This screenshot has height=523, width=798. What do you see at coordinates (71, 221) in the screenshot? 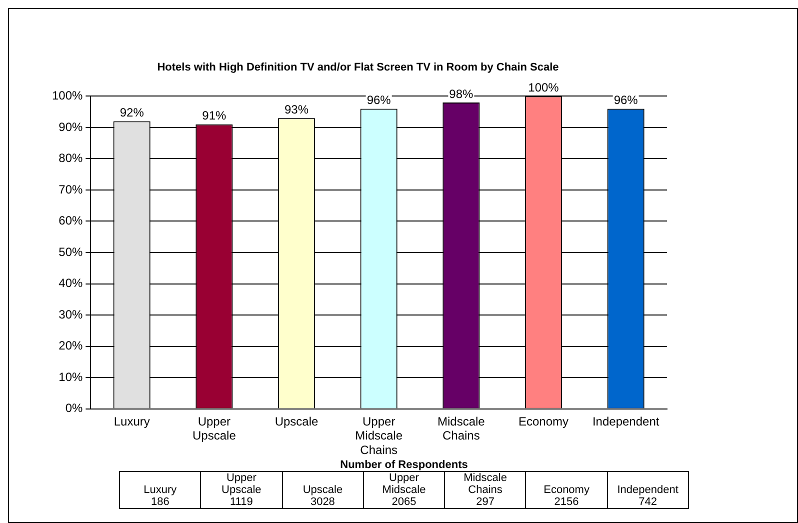
I see `y-tick-label: 60%` at bounding box center [71, 221].